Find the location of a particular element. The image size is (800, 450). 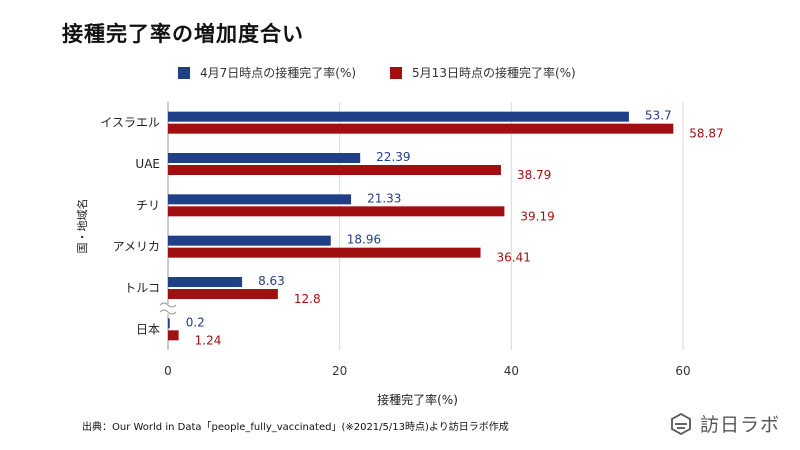

data-label-series2: 58.87 is located at coordinates (706, 134).